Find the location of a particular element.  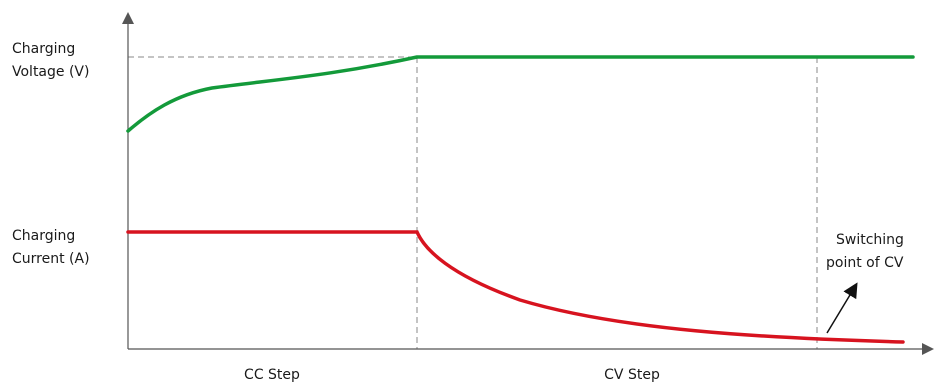

annotation-arrow is located at coordinates (842, 308).